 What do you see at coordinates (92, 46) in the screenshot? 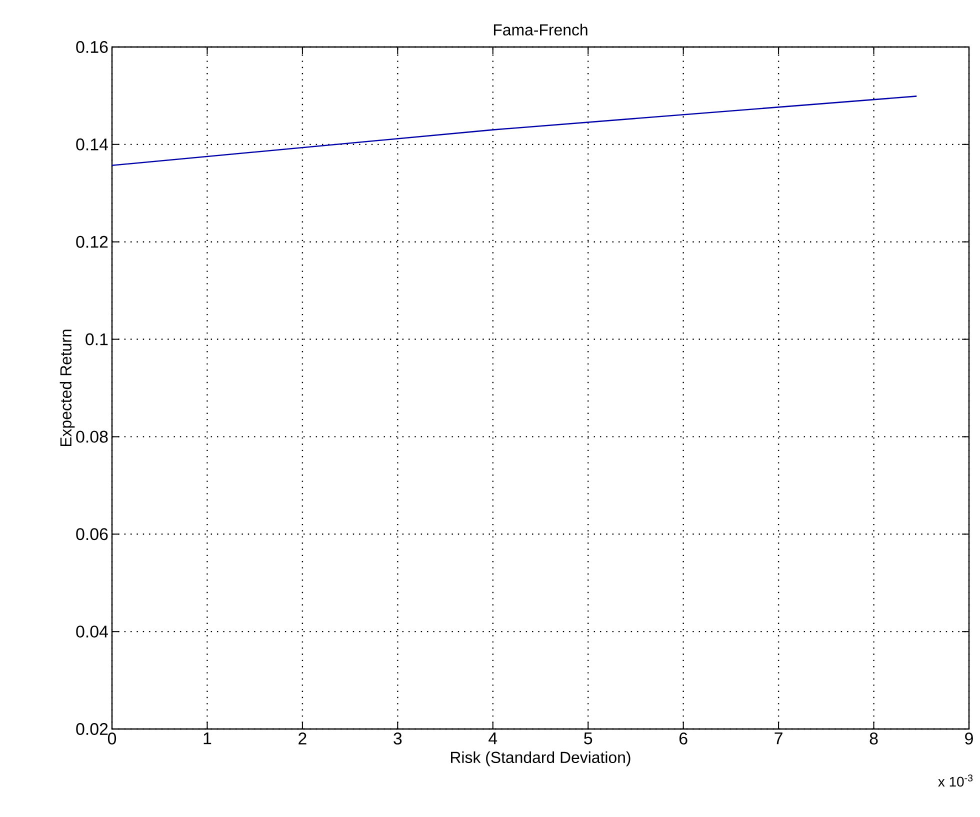
I see `y-tick-label: 0.16` at bounding box center [92, 46].